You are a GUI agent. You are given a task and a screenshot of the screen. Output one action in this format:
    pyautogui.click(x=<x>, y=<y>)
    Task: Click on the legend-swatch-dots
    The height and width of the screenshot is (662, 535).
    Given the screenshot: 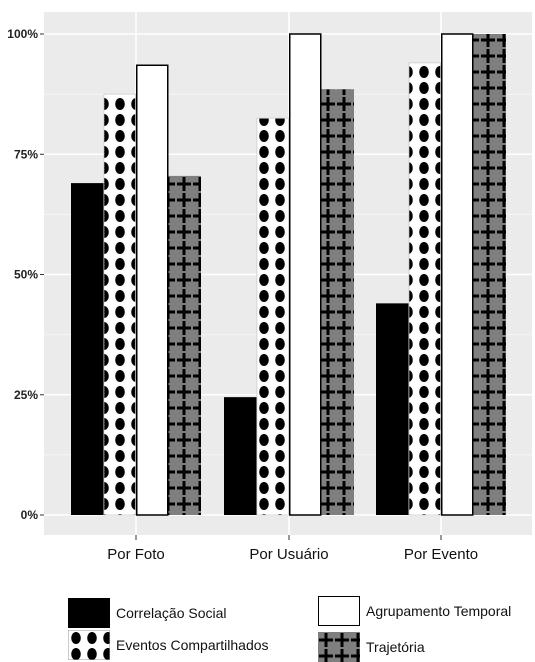 What is the action you would take?
    pyautogui.click(x=89, y=645)
    